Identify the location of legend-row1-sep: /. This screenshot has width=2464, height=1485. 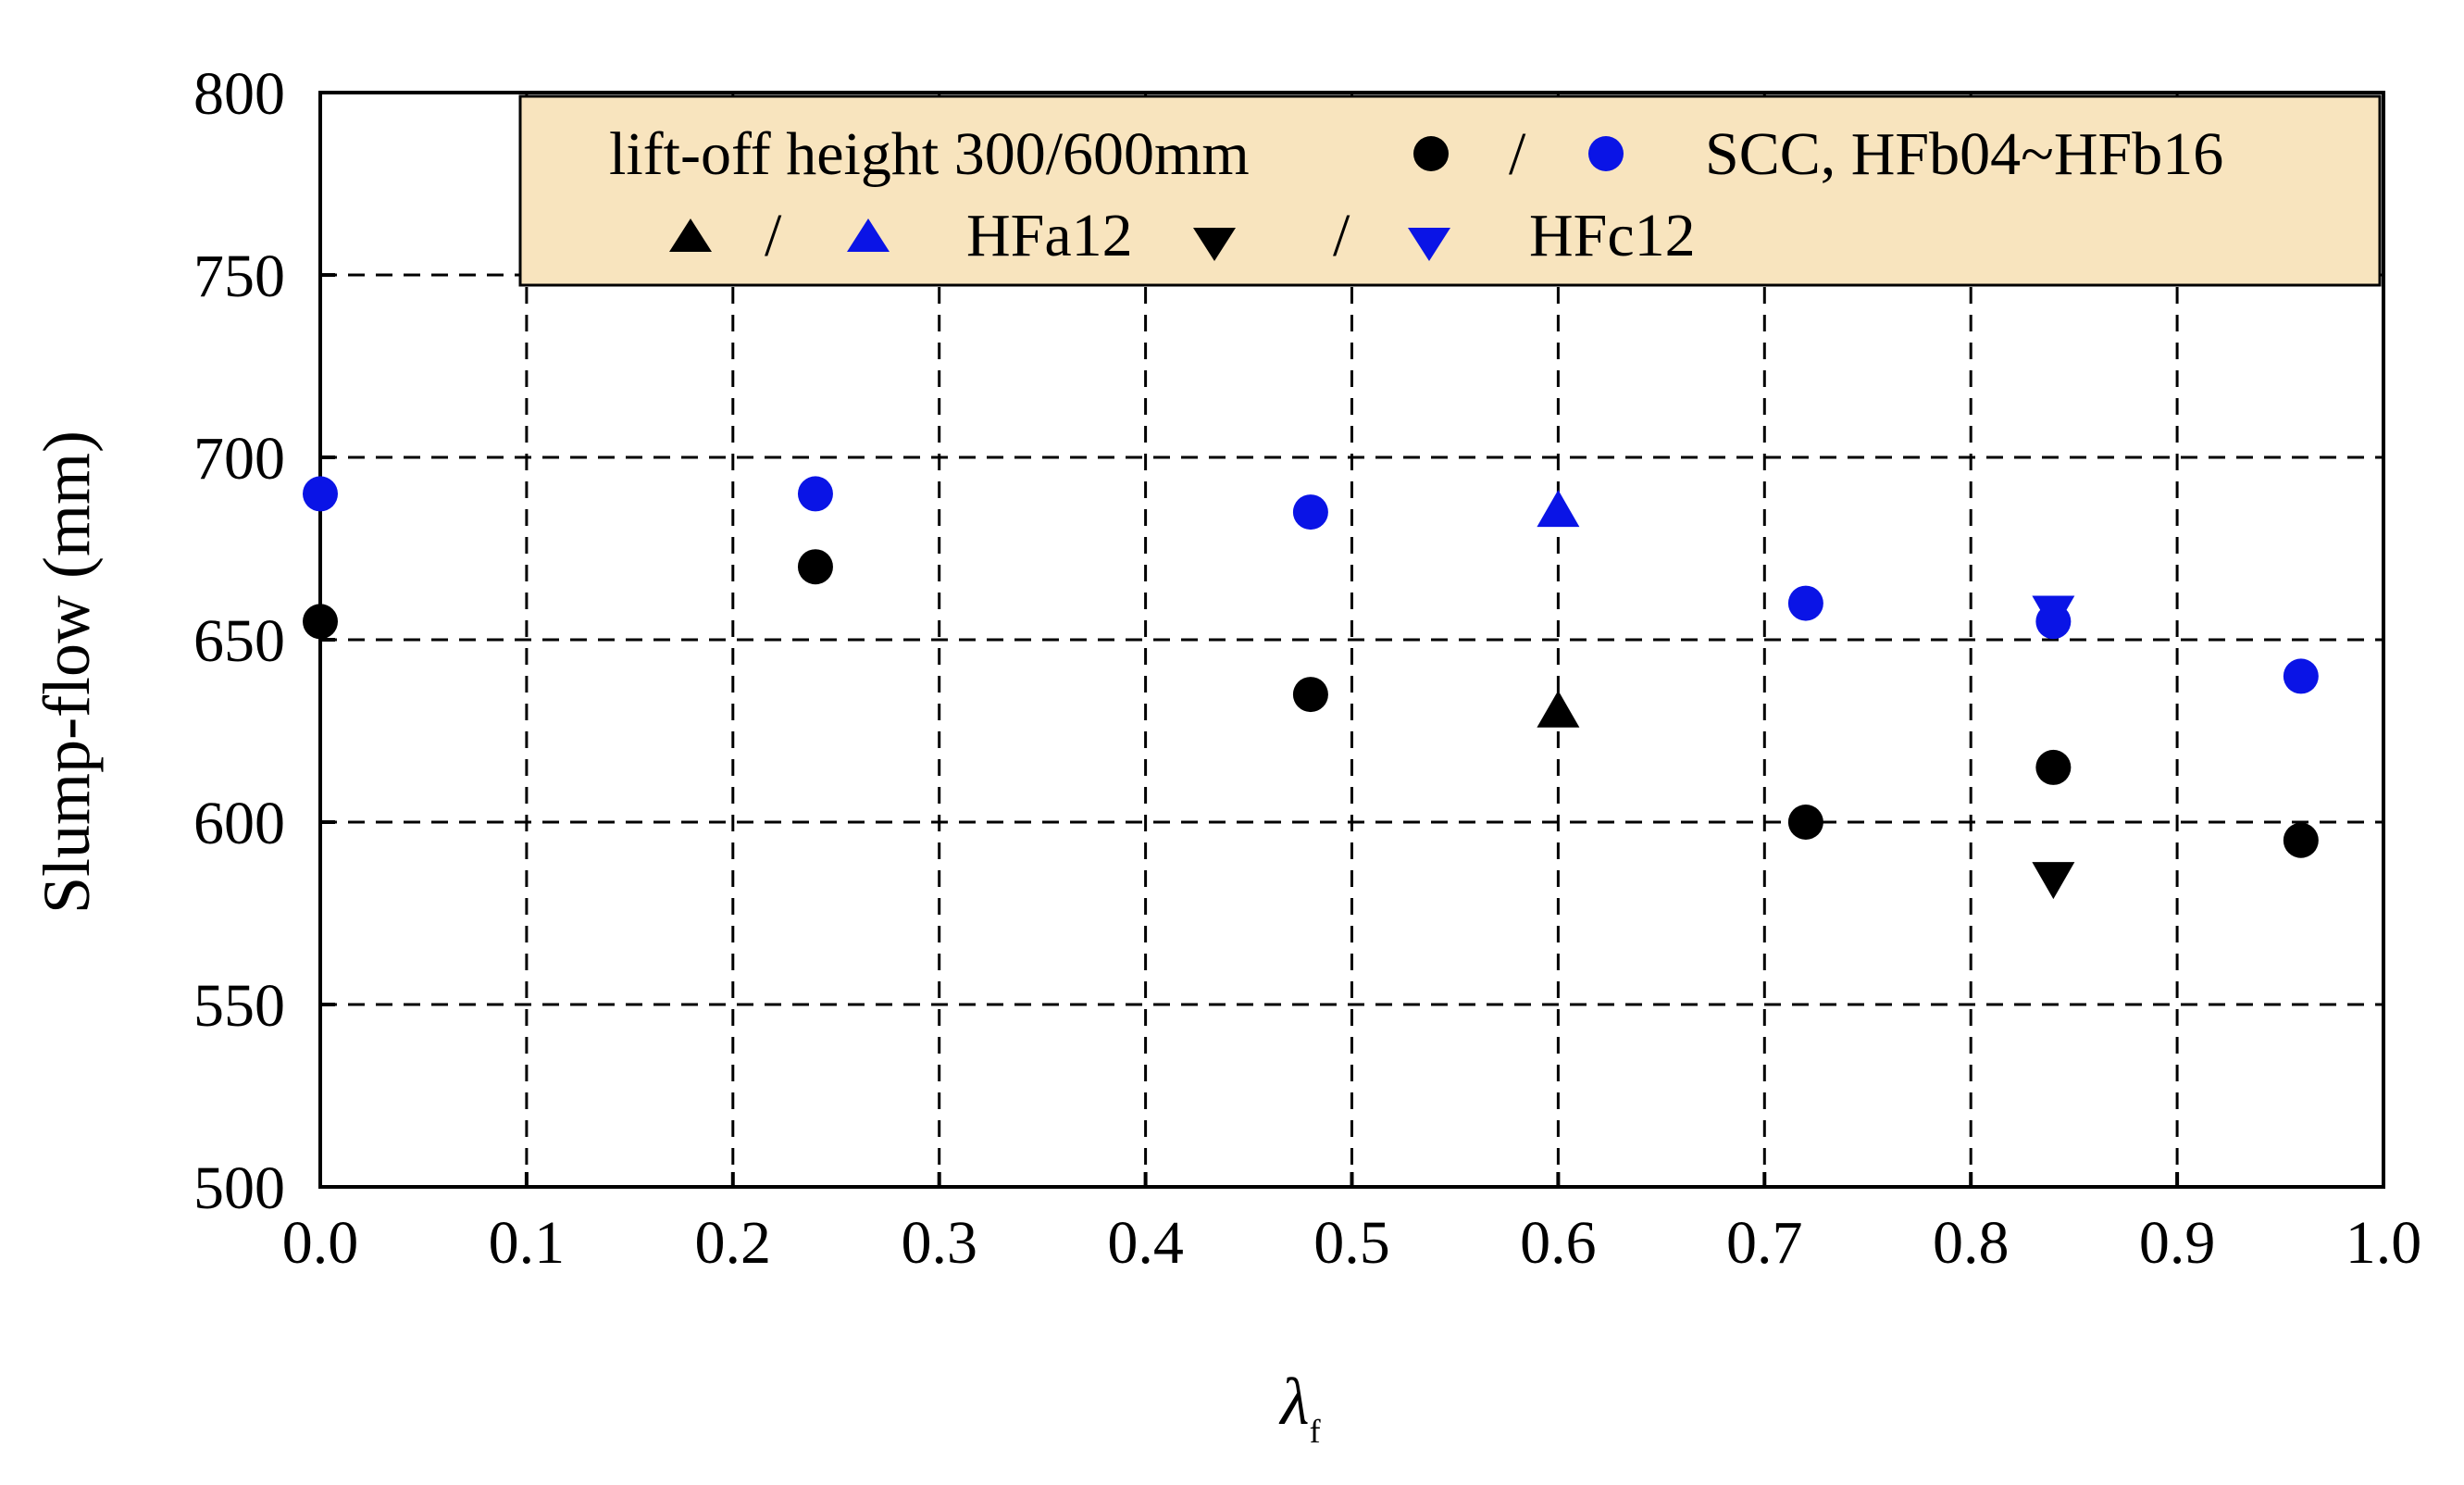
(1517, 154).